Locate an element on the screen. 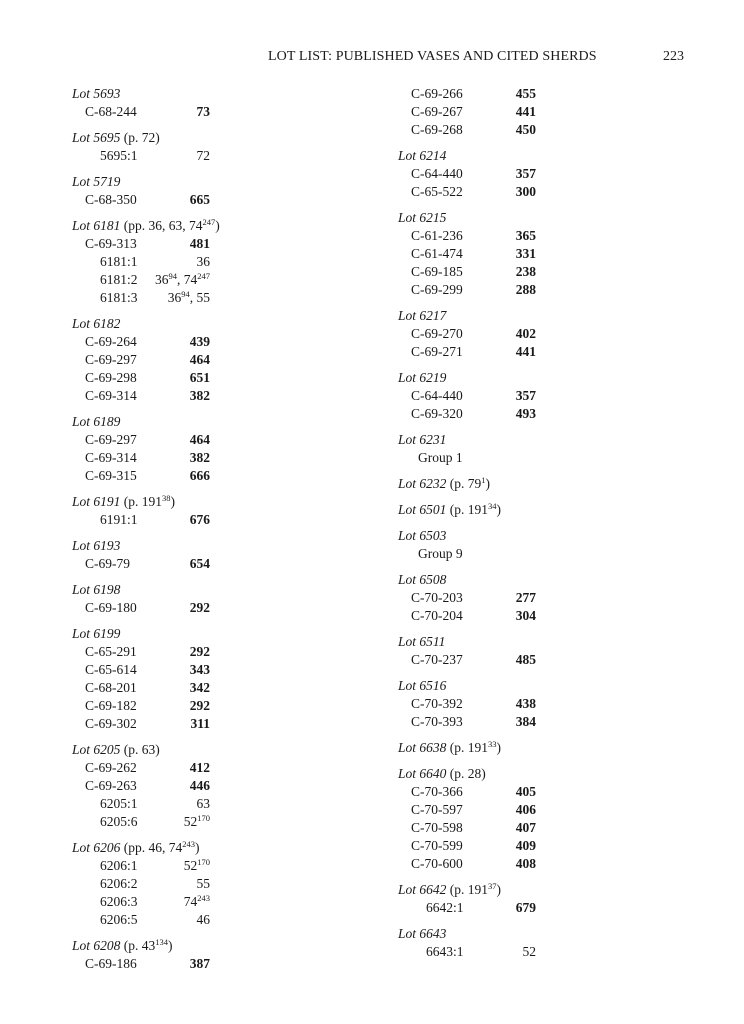 Image resolution: width=744 pixels, height=1024 pixels. list-item: C-69-79 654 is located at coordinates (152, 564).